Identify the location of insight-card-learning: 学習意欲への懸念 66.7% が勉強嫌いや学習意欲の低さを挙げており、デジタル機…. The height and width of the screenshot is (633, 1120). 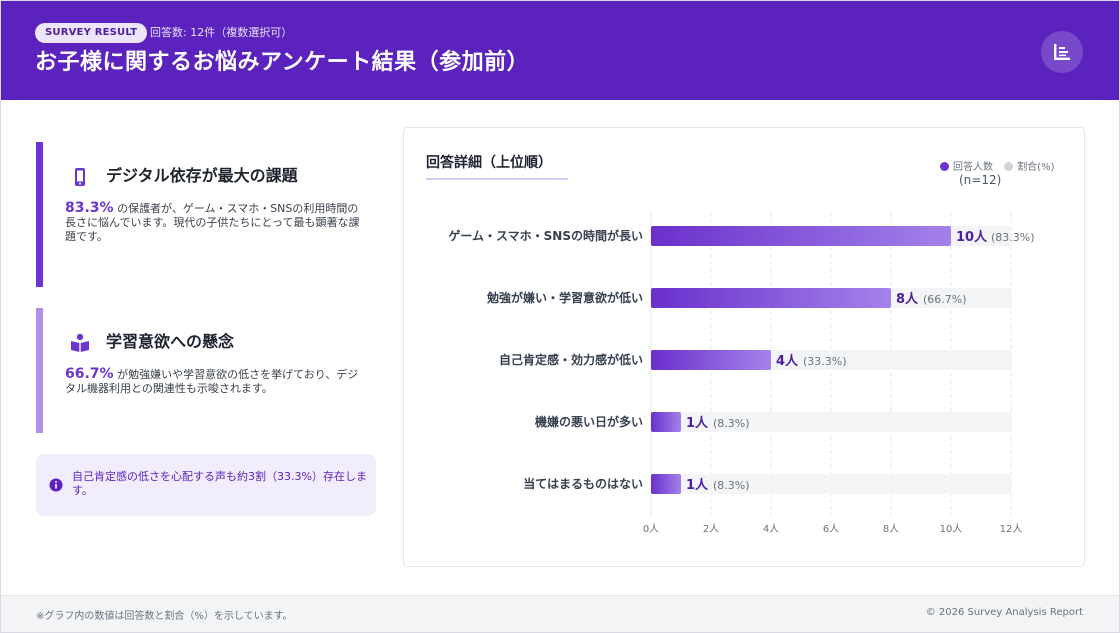
(206, 370).